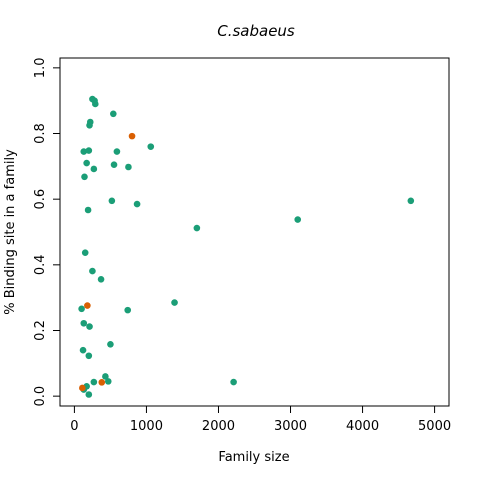 The image size is (480, 480). What do you see at coordinates (290, 426) in the screenshot?
I see `x-tick-label: 3000` at bounding box center [290, 426].